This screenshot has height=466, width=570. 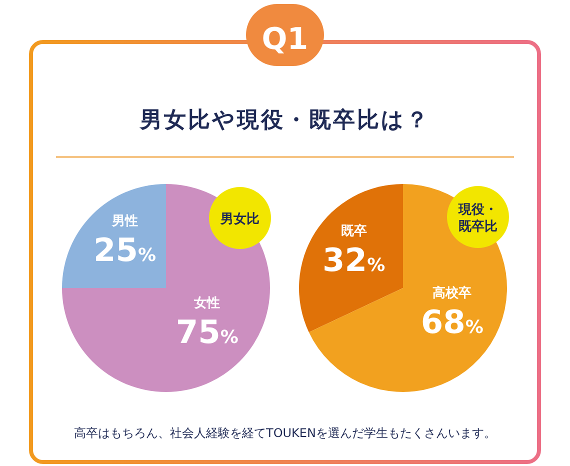 I want to click on slice-label: 高校卒, so click(x=452, y=293).